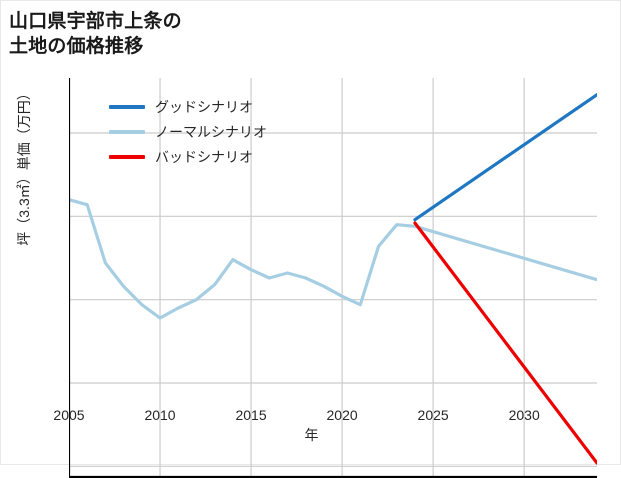  What do you see at coordinates (505, 157) in the screenshot?
I see `series-line` at bounding box center [505, 157].